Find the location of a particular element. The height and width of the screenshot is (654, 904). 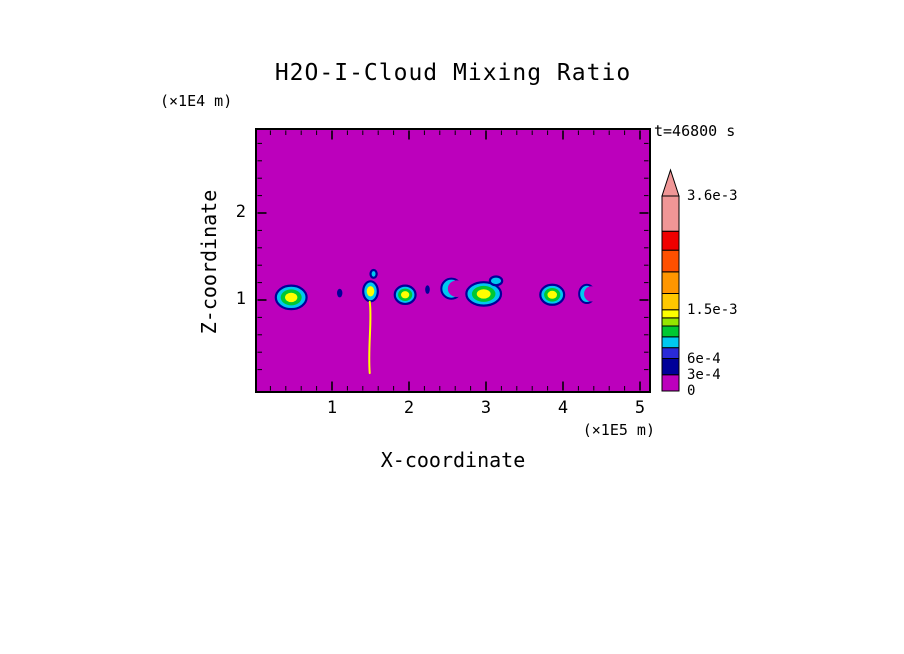

colorbar-tick-label: 3.6e-3 is located at coordinates (712, 196).